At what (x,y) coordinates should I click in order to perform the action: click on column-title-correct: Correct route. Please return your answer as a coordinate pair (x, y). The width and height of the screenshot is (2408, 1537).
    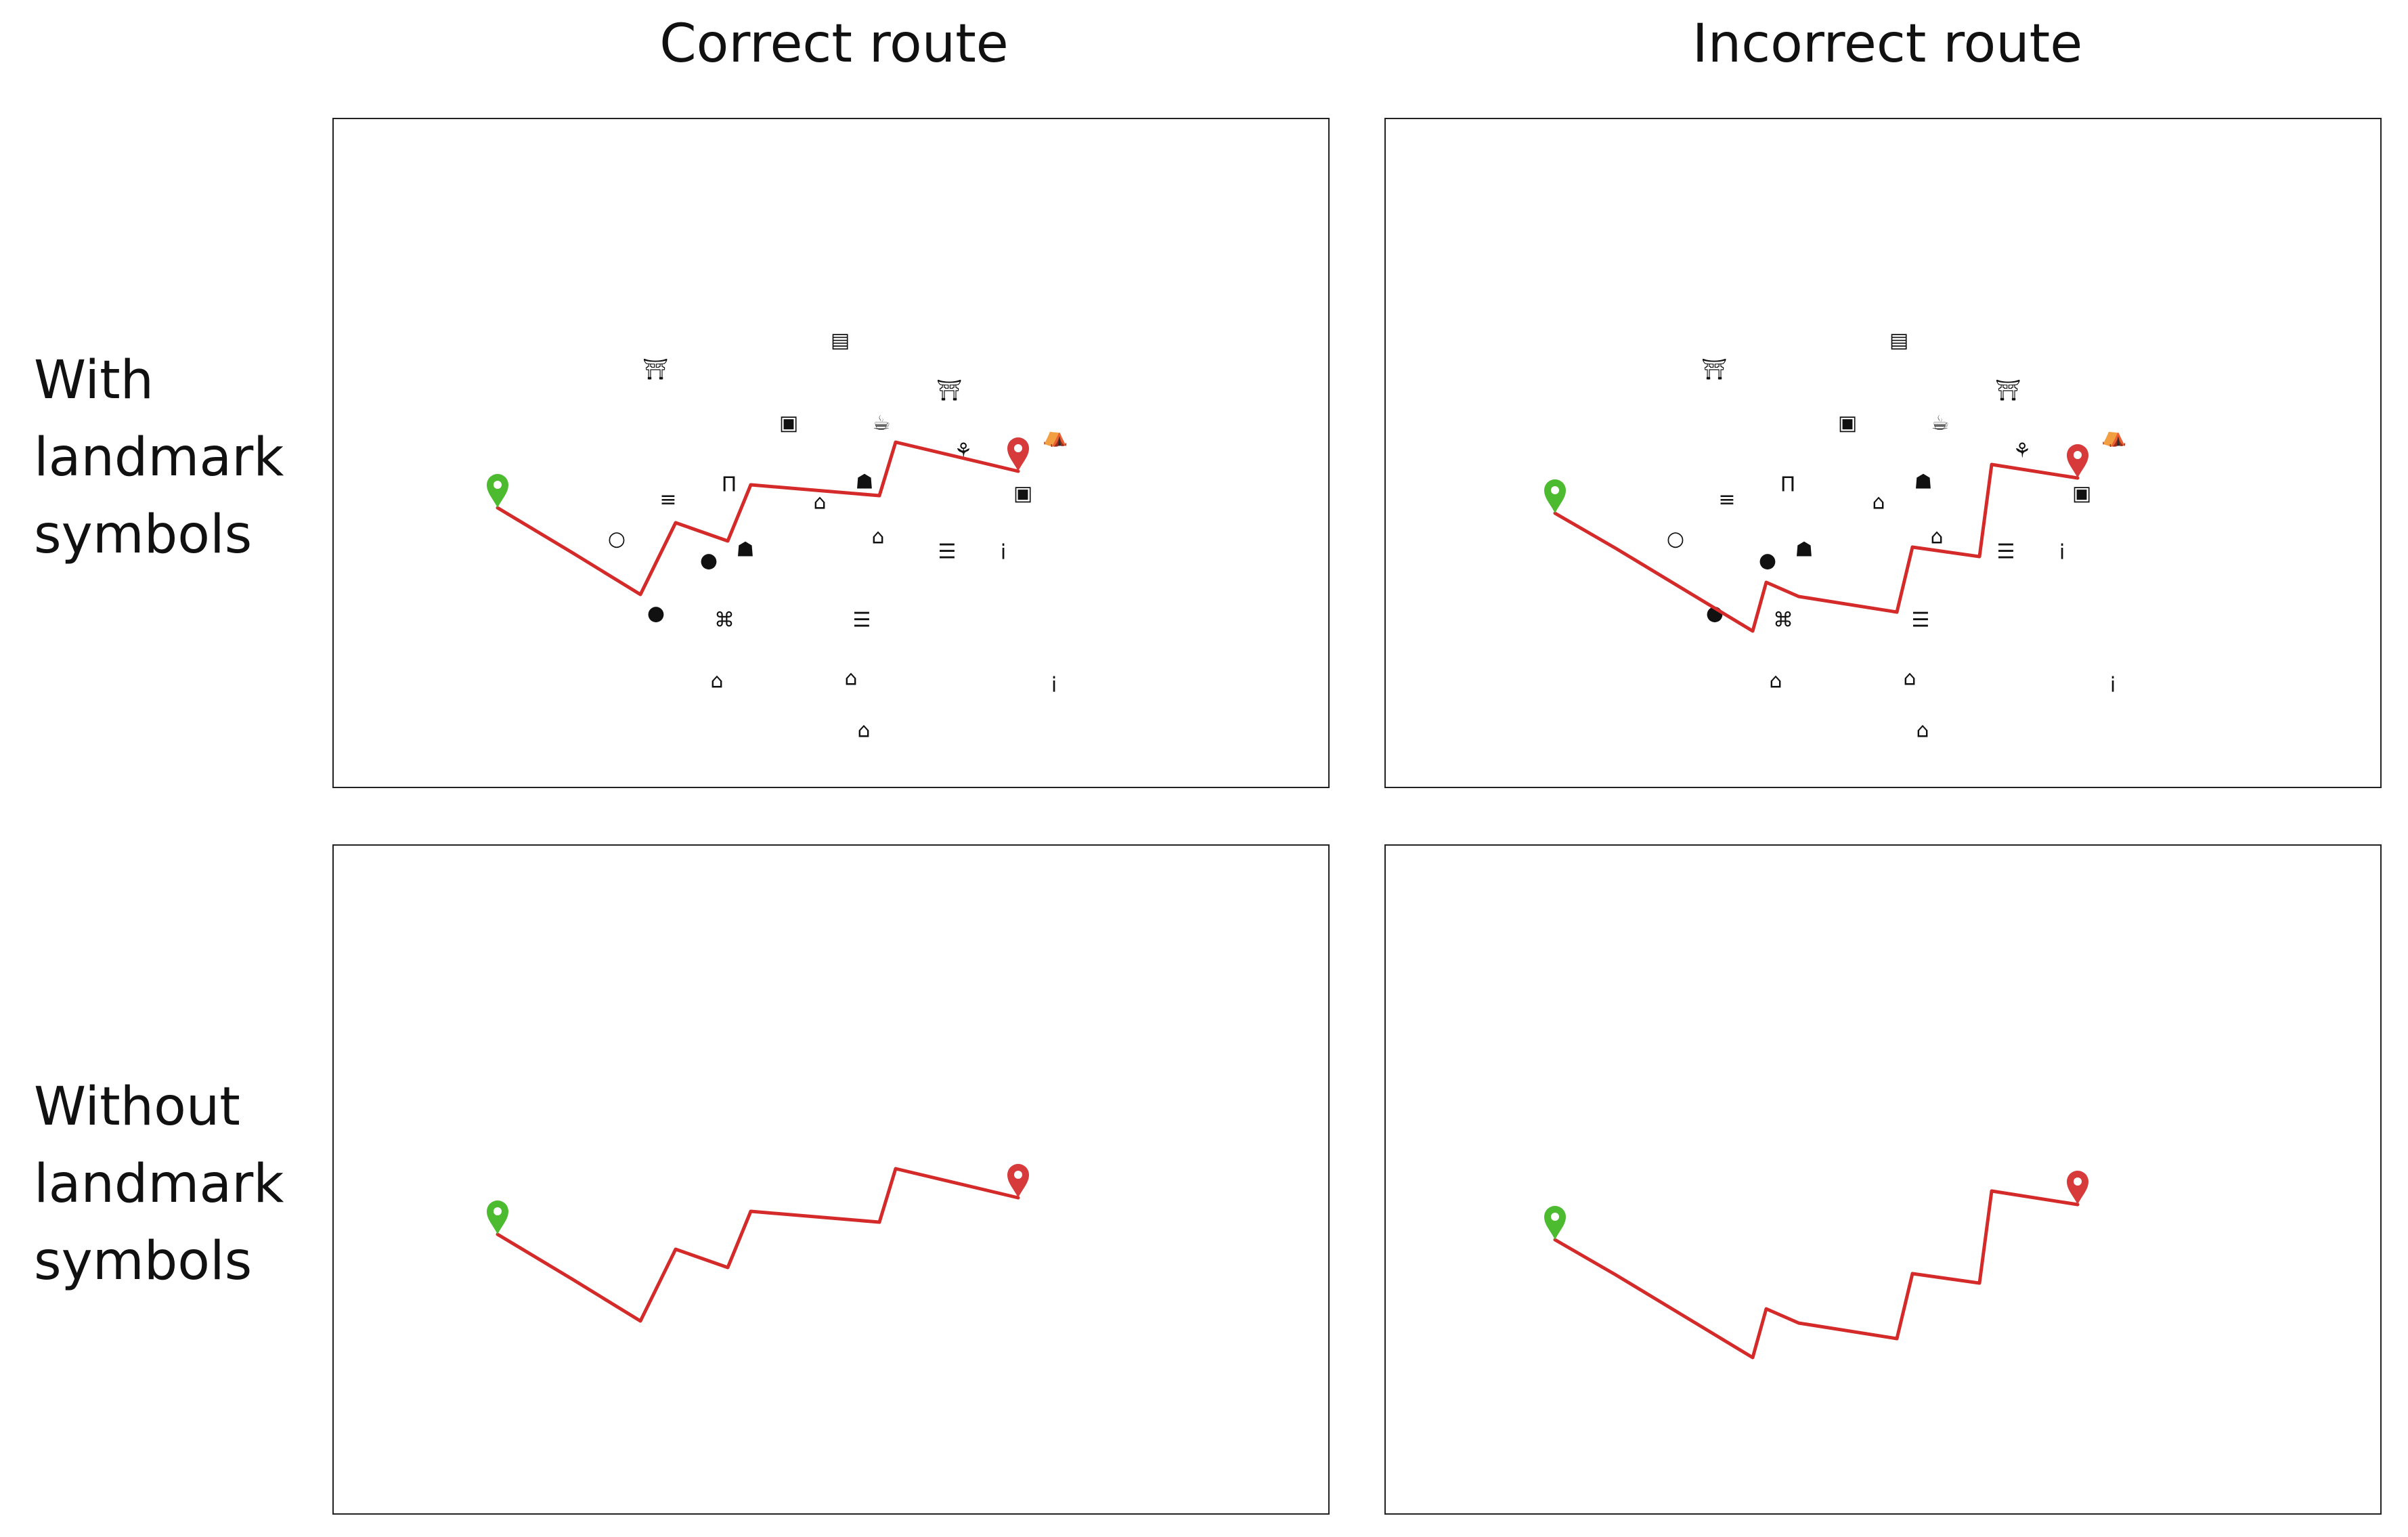
    Looking at the image, I should click on (834, 44).